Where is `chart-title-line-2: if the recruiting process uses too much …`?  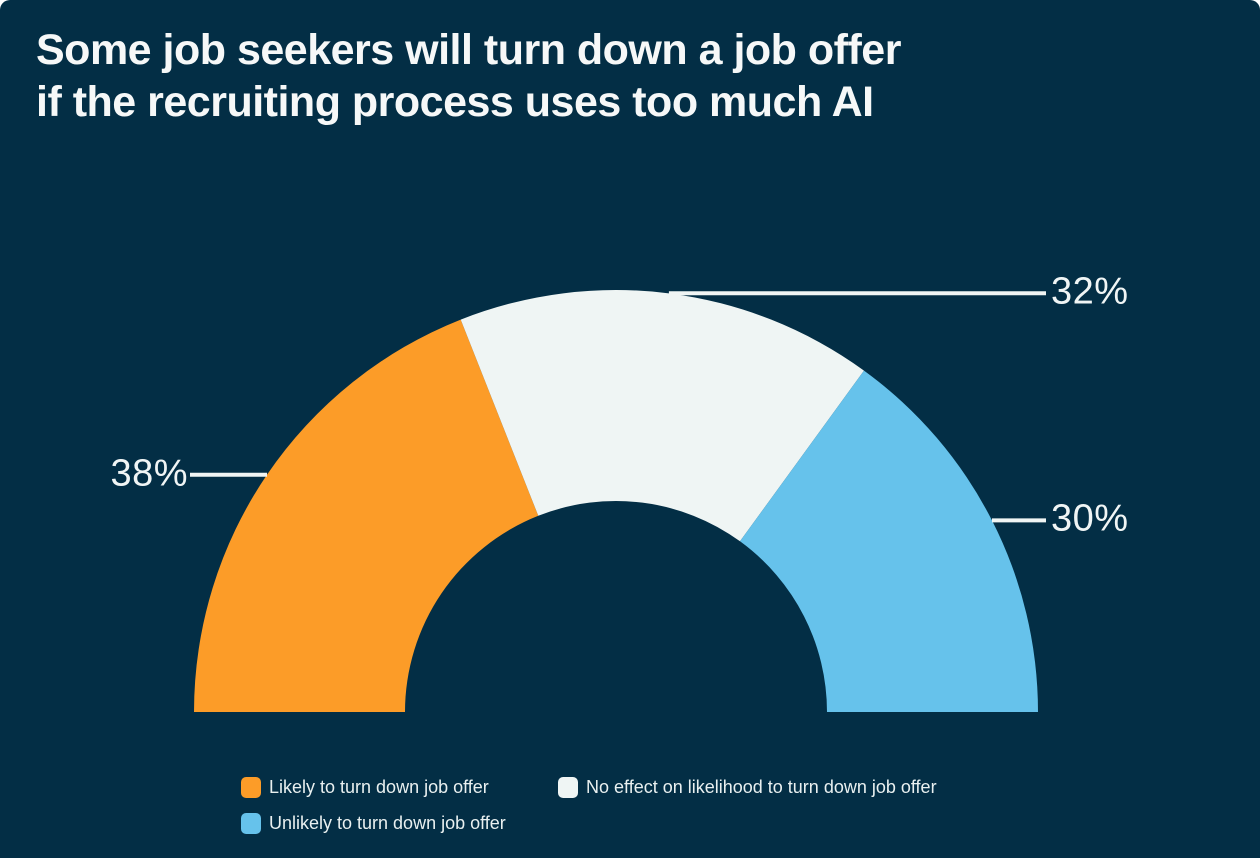
chart-title-line-2: if the recruiting process uses too much … is located at coordinates (455, 102).